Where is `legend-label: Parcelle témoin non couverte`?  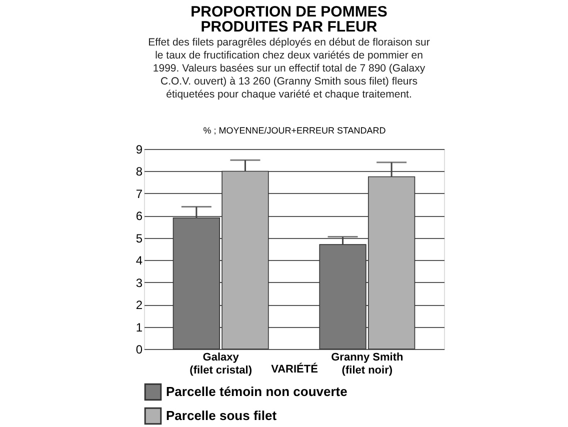
legend-label: Parcelle témoin non couverte is located at coordinates (257, 391).